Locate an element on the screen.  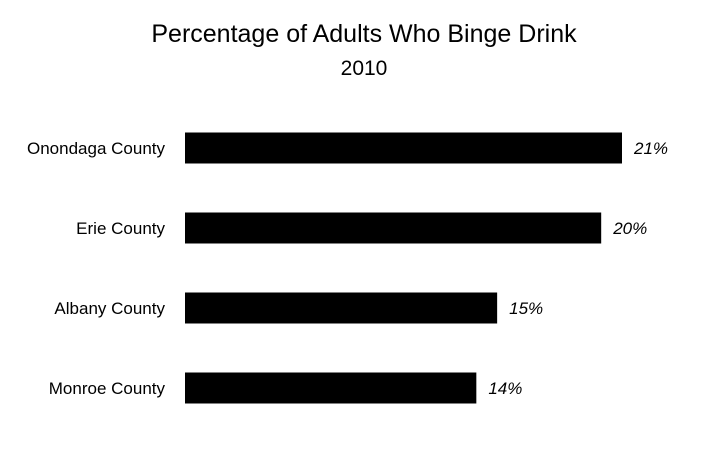
data-label: 21% is located at coordinates (650, 148).